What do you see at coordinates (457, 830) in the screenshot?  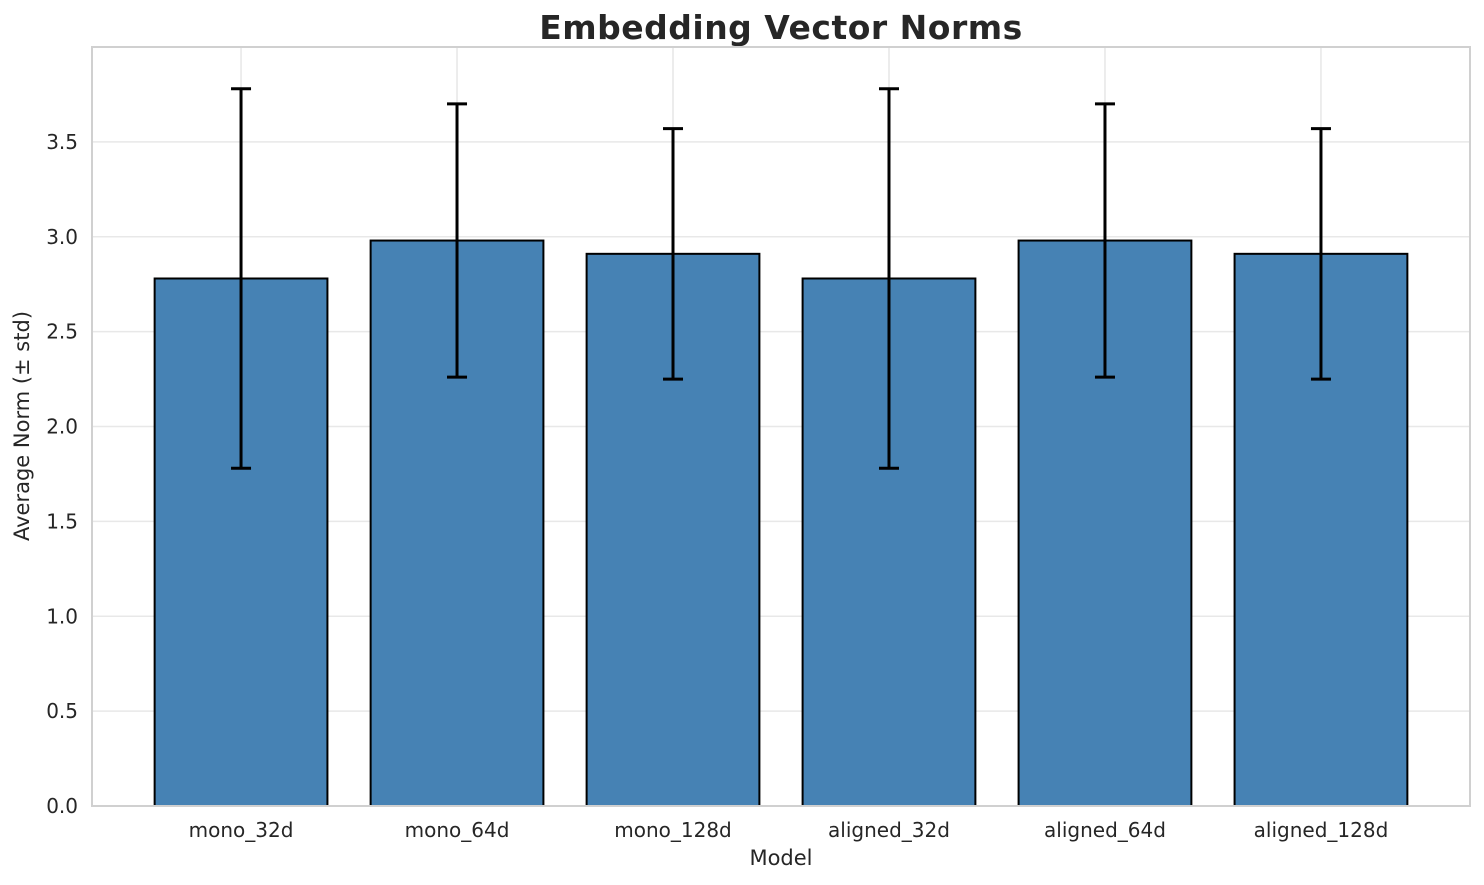 I see `x-tick-label: mono_64d` at bounding box center [457, 830].